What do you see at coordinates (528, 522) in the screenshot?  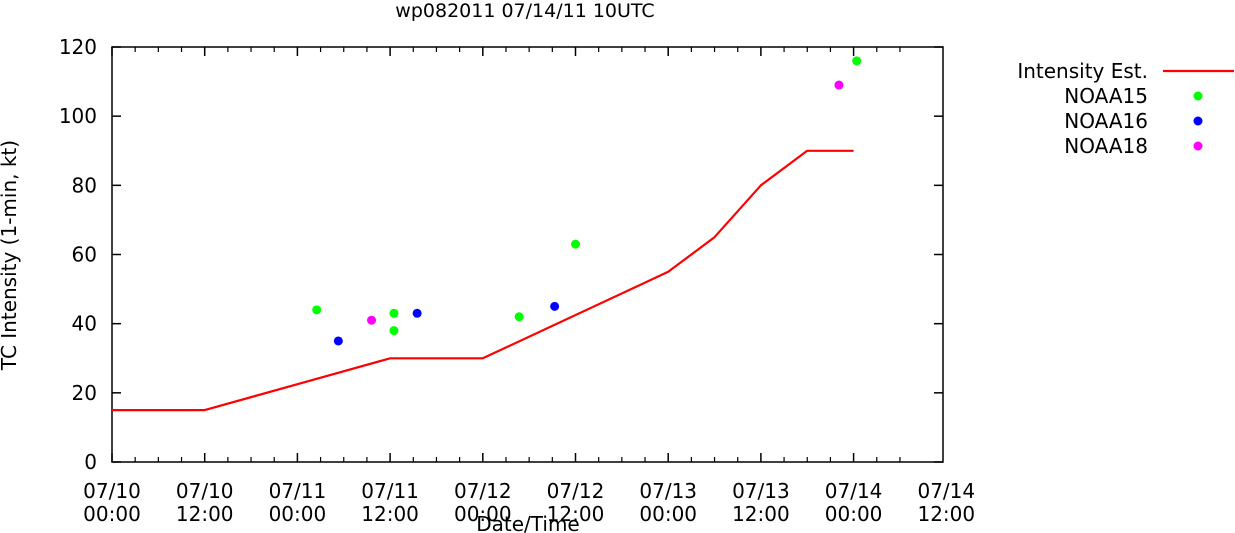 I see `x-axis-title: Date/Time` at bounding box center [528, 522].